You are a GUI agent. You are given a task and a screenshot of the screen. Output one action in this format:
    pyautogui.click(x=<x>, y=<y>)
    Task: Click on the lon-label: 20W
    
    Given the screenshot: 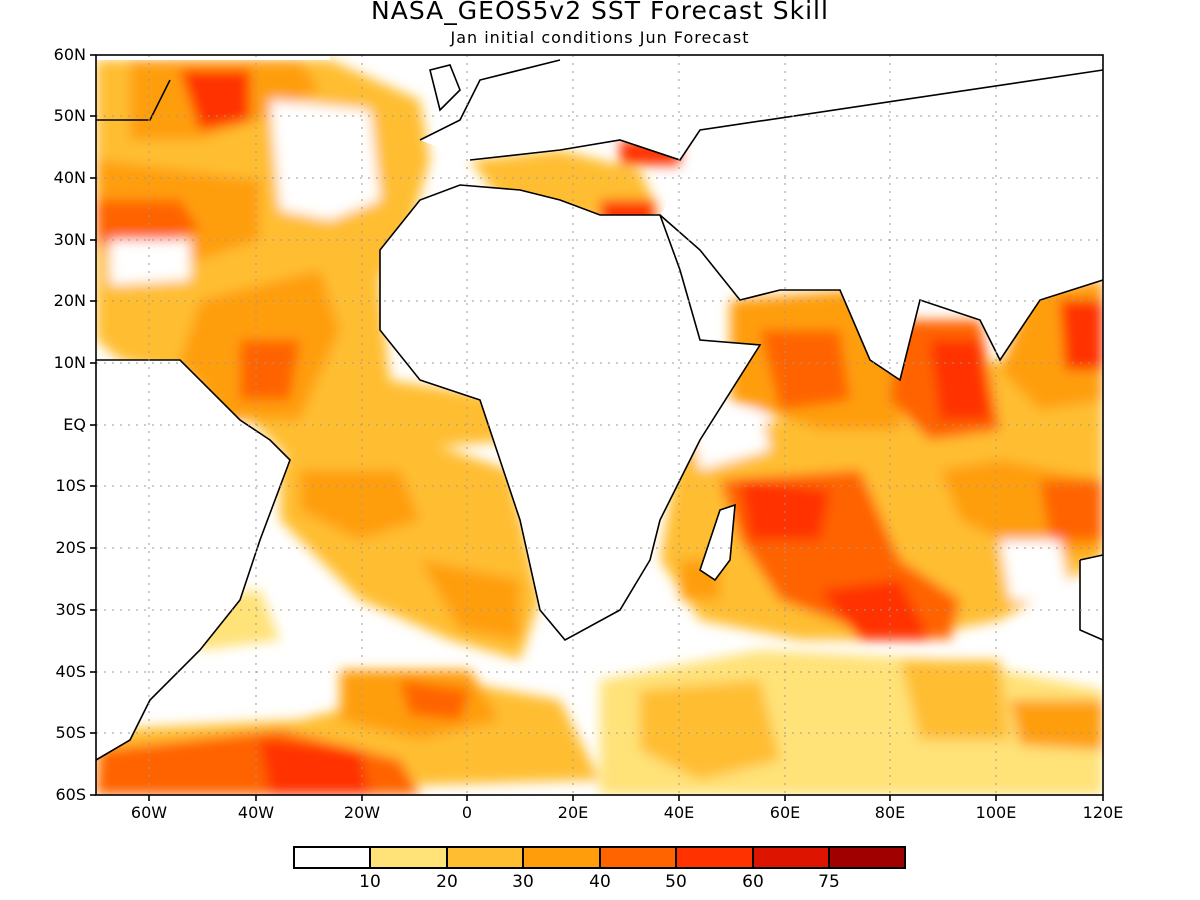 What is the action you would take?
    pyautogui.click(x=362, y=812)
    